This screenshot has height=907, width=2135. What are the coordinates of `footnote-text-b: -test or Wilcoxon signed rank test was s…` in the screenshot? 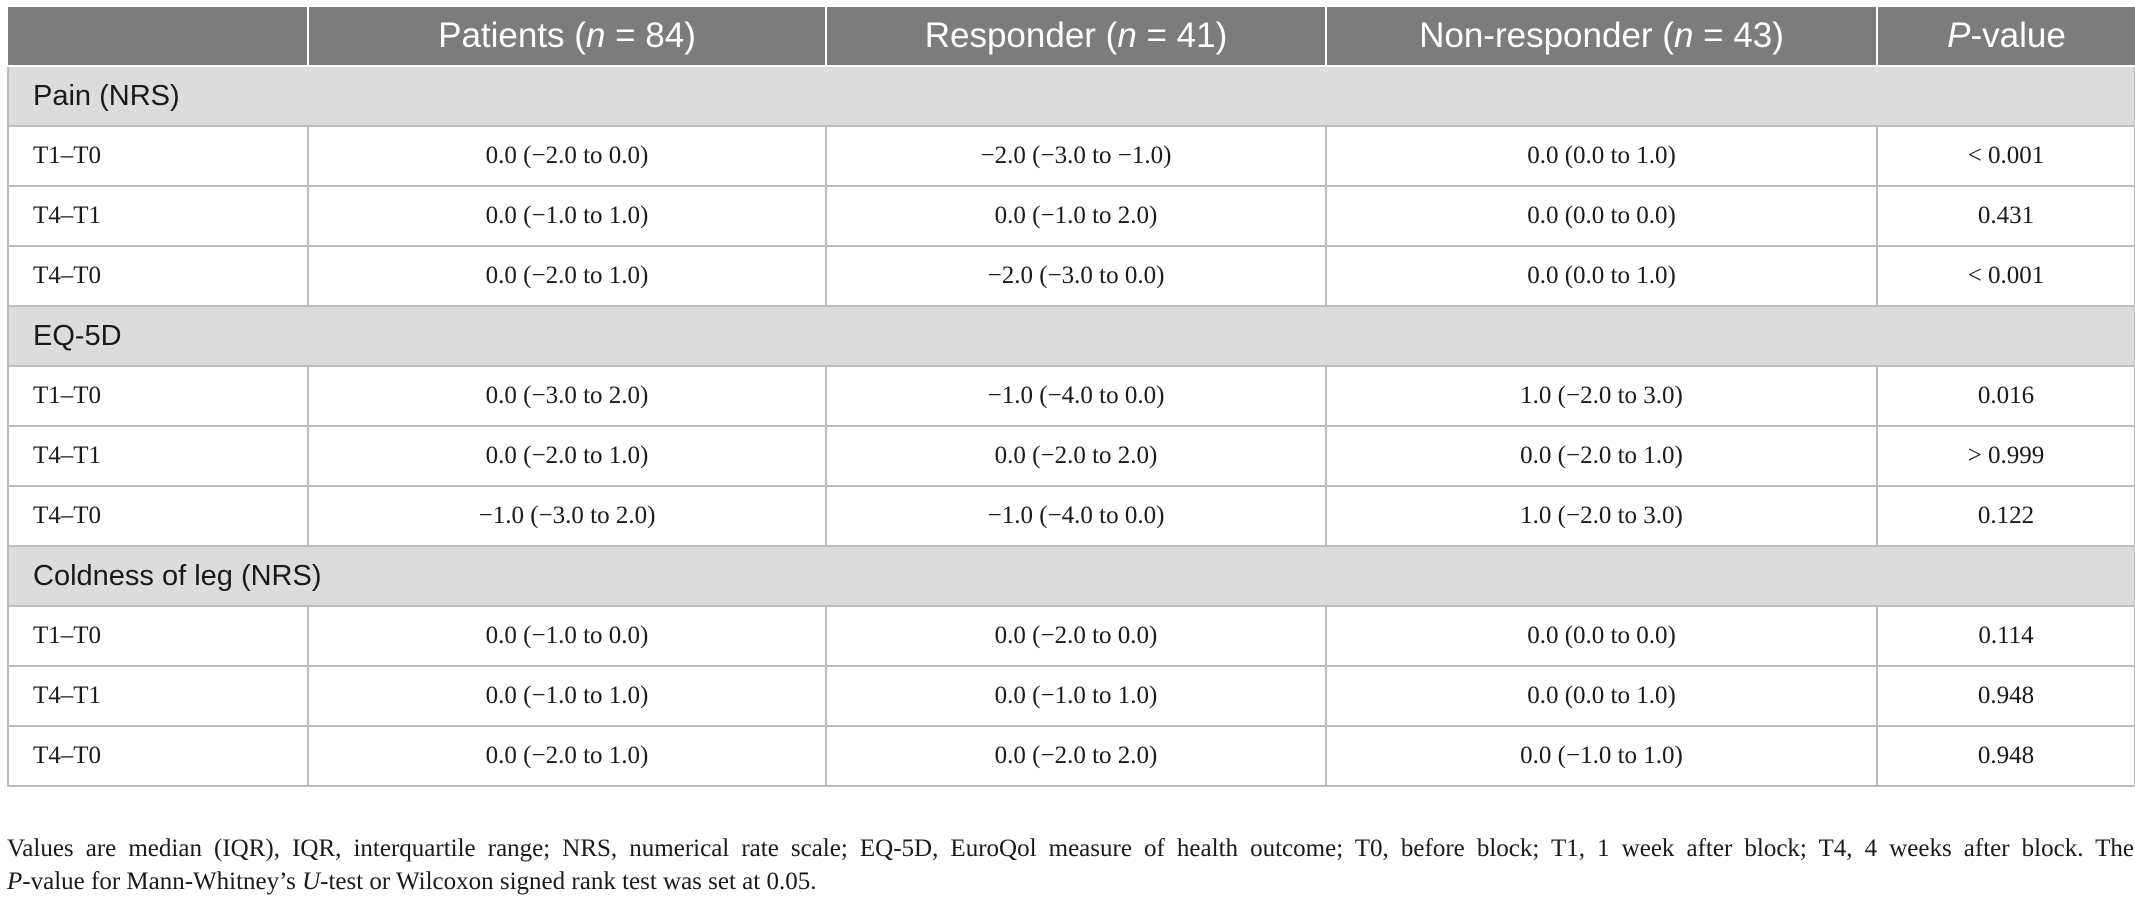 It's located at (568, 881).